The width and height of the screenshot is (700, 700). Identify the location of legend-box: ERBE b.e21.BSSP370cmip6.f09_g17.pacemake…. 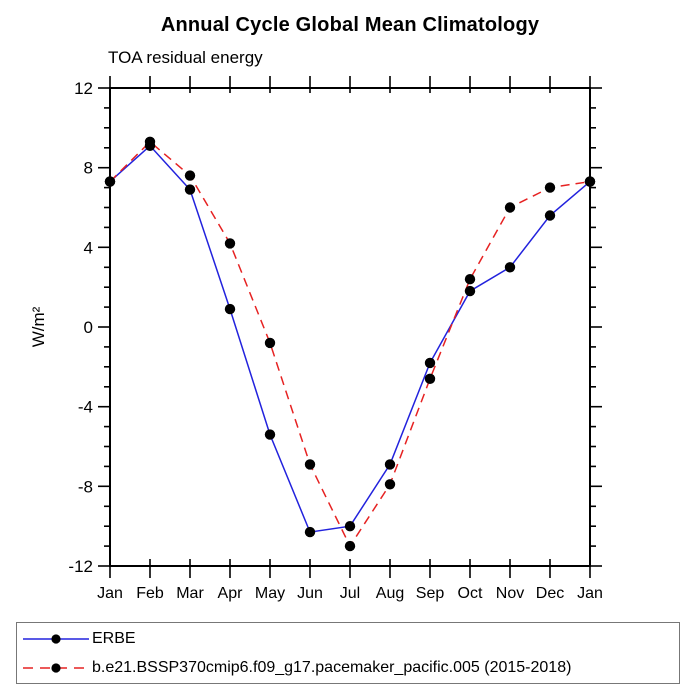
(348, 653).